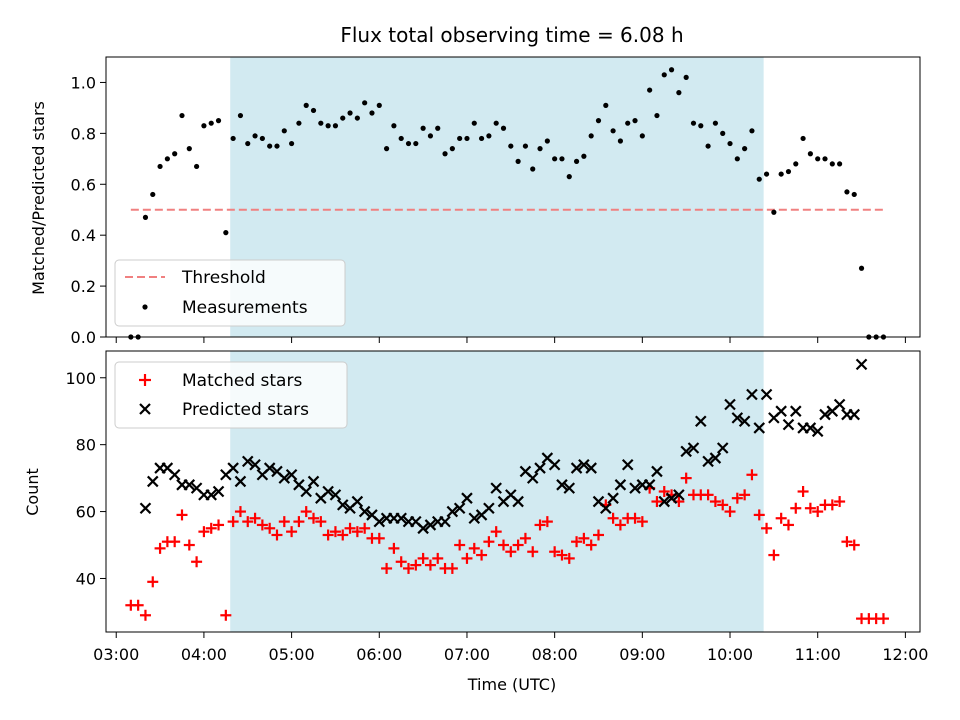 The height and width of the screenshot is (720, 960). What do you see at coordinates (905, 654) in the screenshot?
I see `x-tick-label: 12:00` at bounding box center [905, 654].